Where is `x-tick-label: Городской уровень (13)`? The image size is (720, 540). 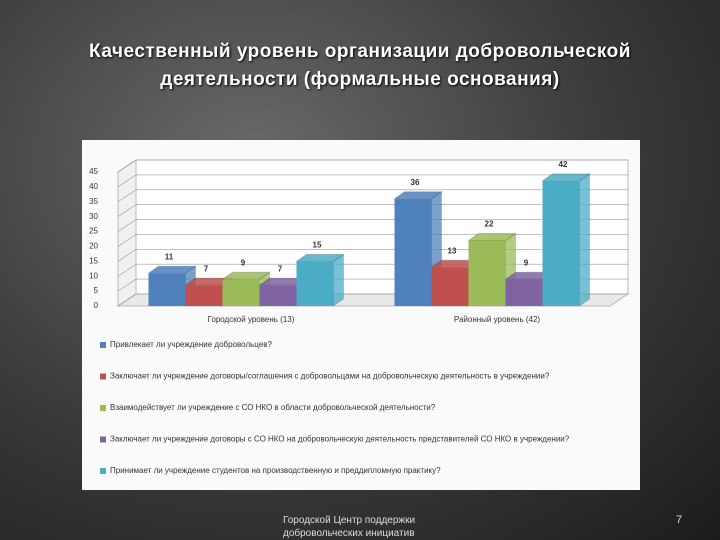 x-tick-label: Городской уровень (13) is located at coordinates (251, 319).